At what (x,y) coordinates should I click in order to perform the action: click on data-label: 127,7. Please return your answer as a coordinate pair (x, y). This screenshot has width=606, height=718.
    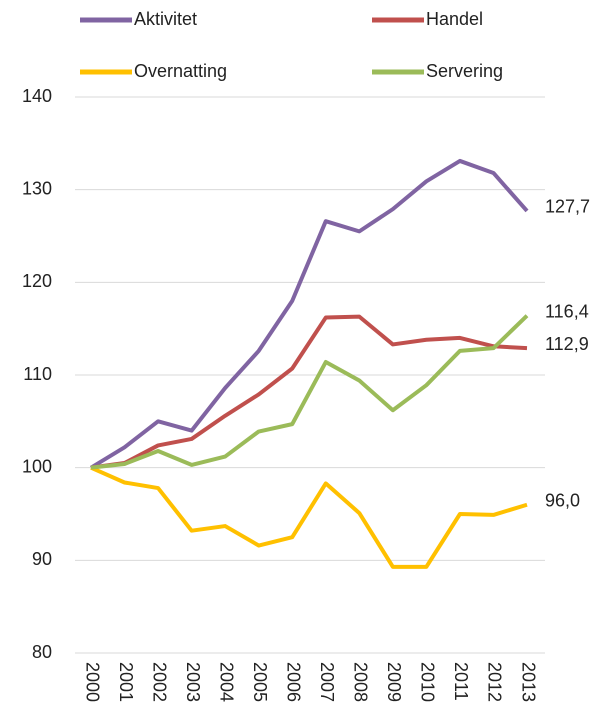
    Looking at the image, I should click on (567, 207).